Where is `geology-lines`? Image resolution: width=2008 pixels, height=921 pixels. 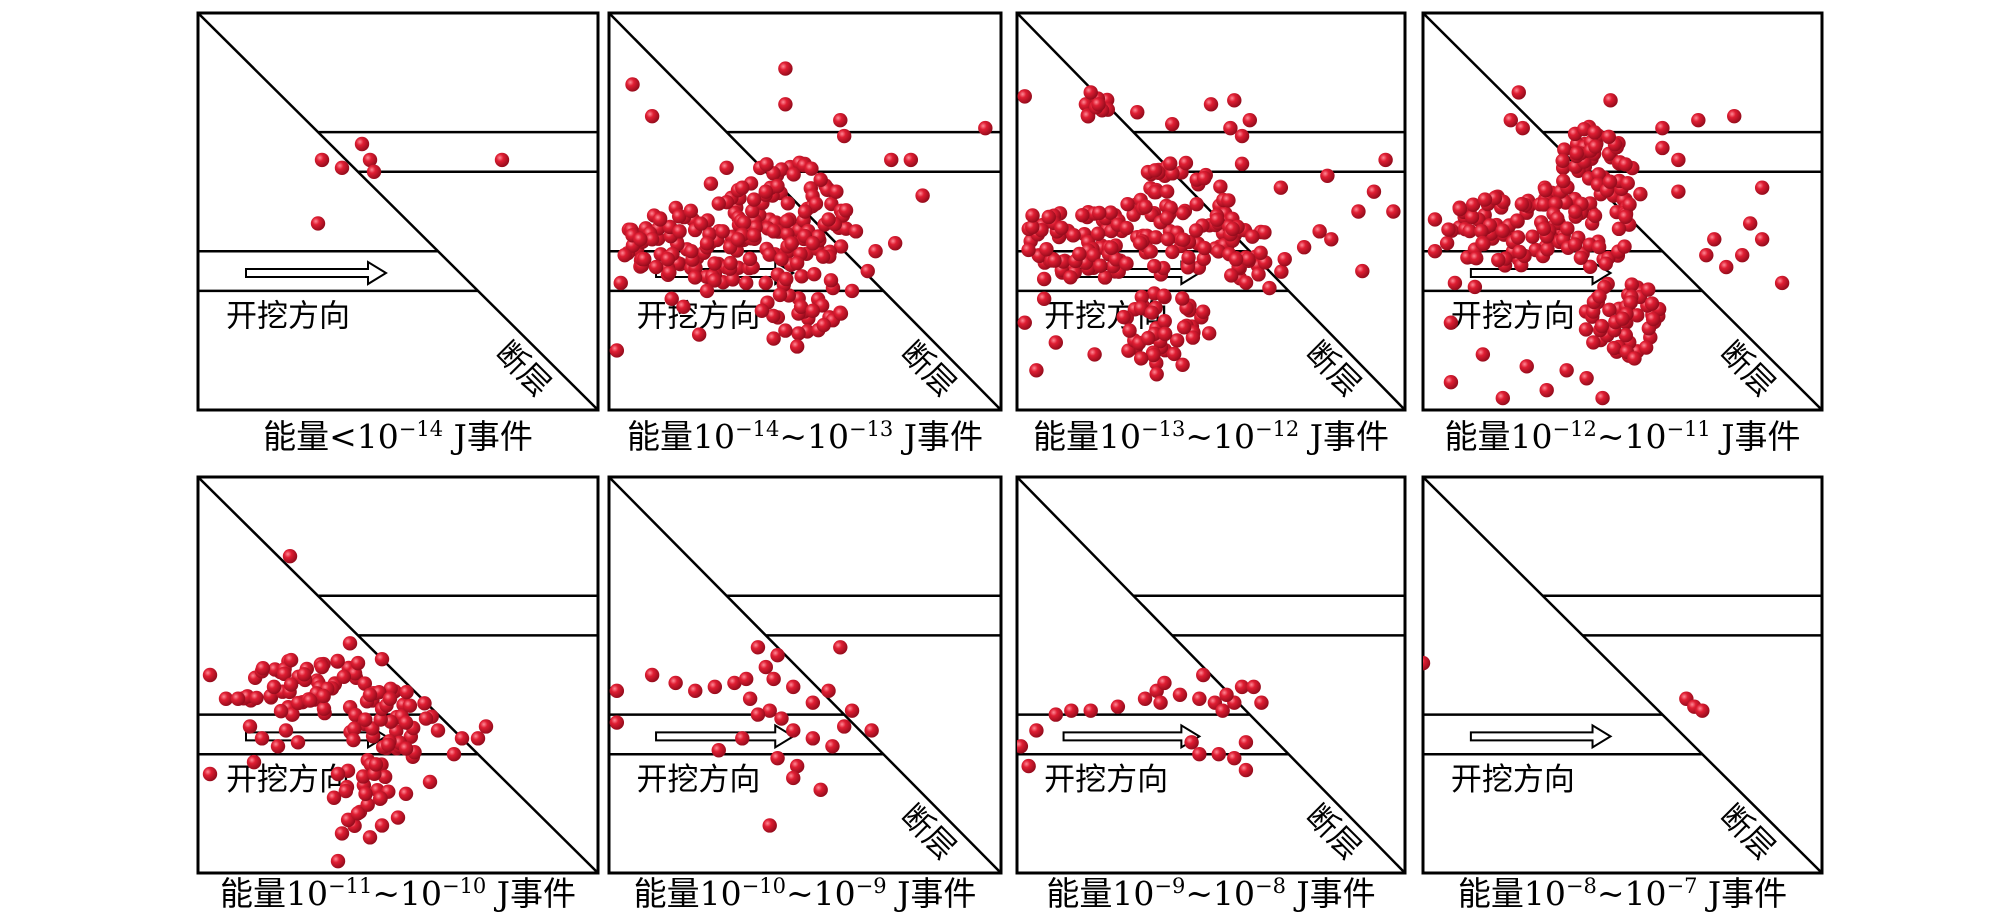 geology-lines is located at coordinates (1622, 675).